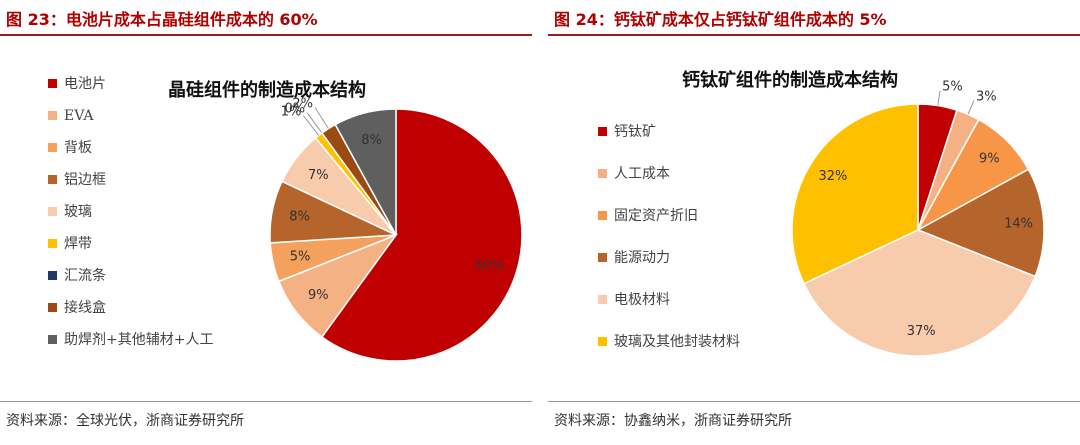  Describe the element at coordinates (162, 19) in the screenshot. I see `figure-title: 图 23：电池片成本占晶硅组件成本的 60%` at that location.